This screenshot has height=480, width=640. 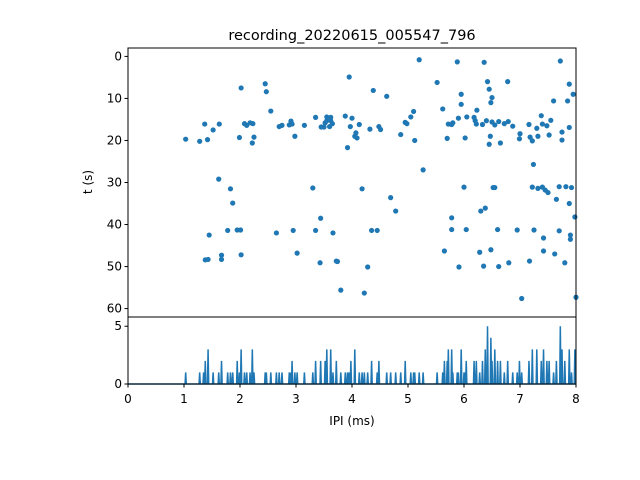 I want to click on histogram-x-ticks: 0 1 2 3 4 5 6 7 8, so click(x=352, y=395).